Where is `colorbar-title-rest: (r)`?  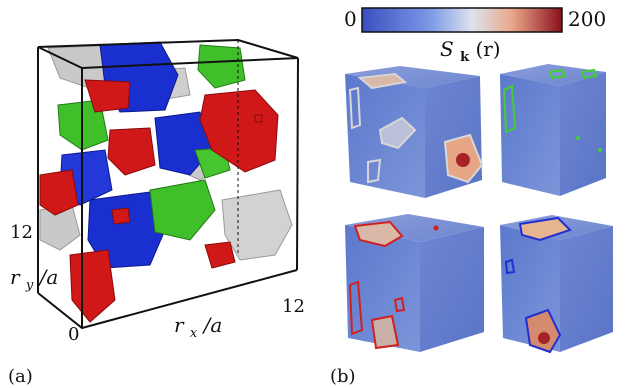
colorbar-title-rest: (r) is located at coordinates (487, 49).